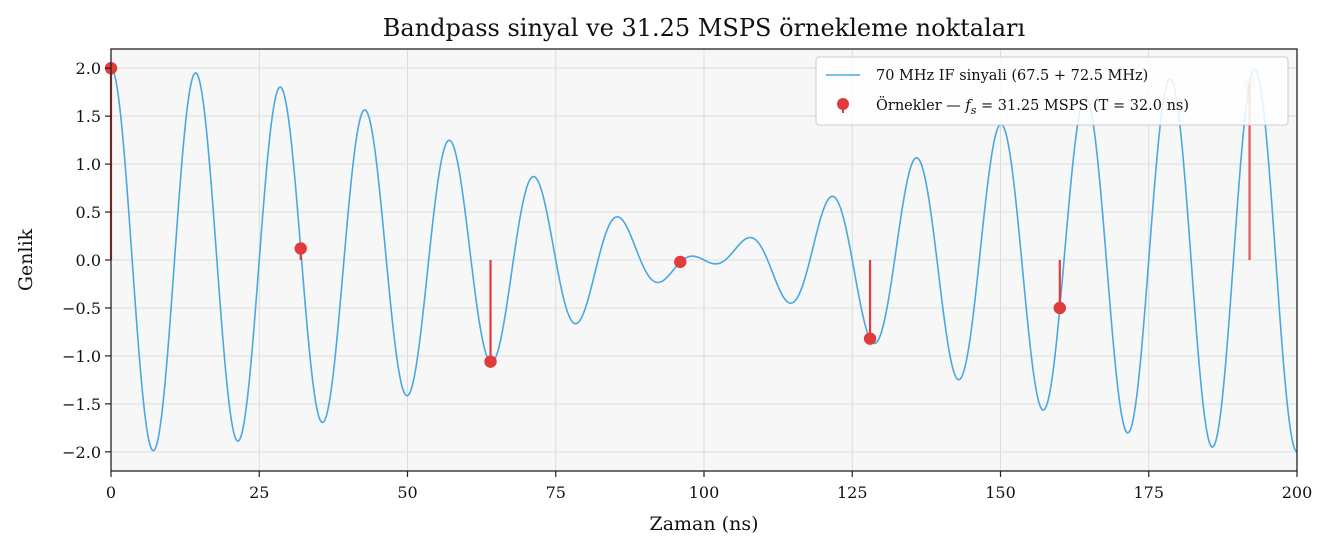 This screenshot has width=1332, height=550. Describe the element at coordinates (88, 164) in the screenshot. I see `y-tick-label-2: 1.0` at that location.